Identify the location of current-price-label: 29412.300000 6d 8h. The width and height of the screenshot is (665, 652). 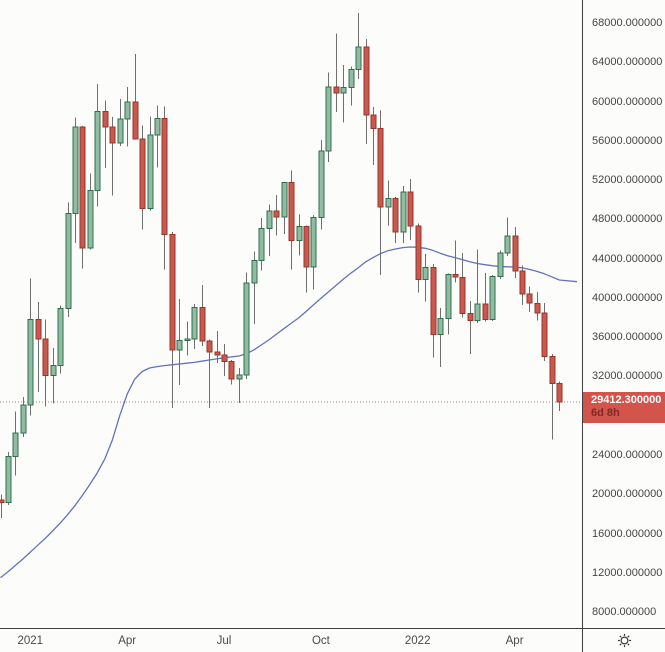
(624, 407).